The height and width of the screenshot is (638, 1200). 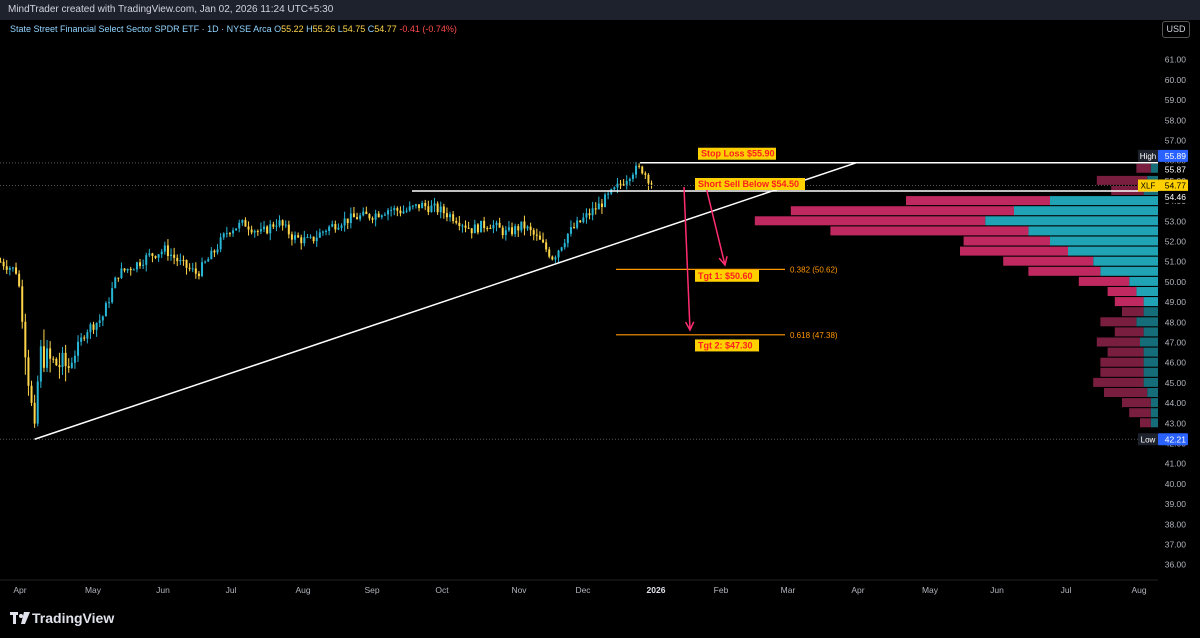 What do you see at coordinates (715, 226) in the screenshot?
I see `arrow-to-tgt1` at bounding box center [715, 226].